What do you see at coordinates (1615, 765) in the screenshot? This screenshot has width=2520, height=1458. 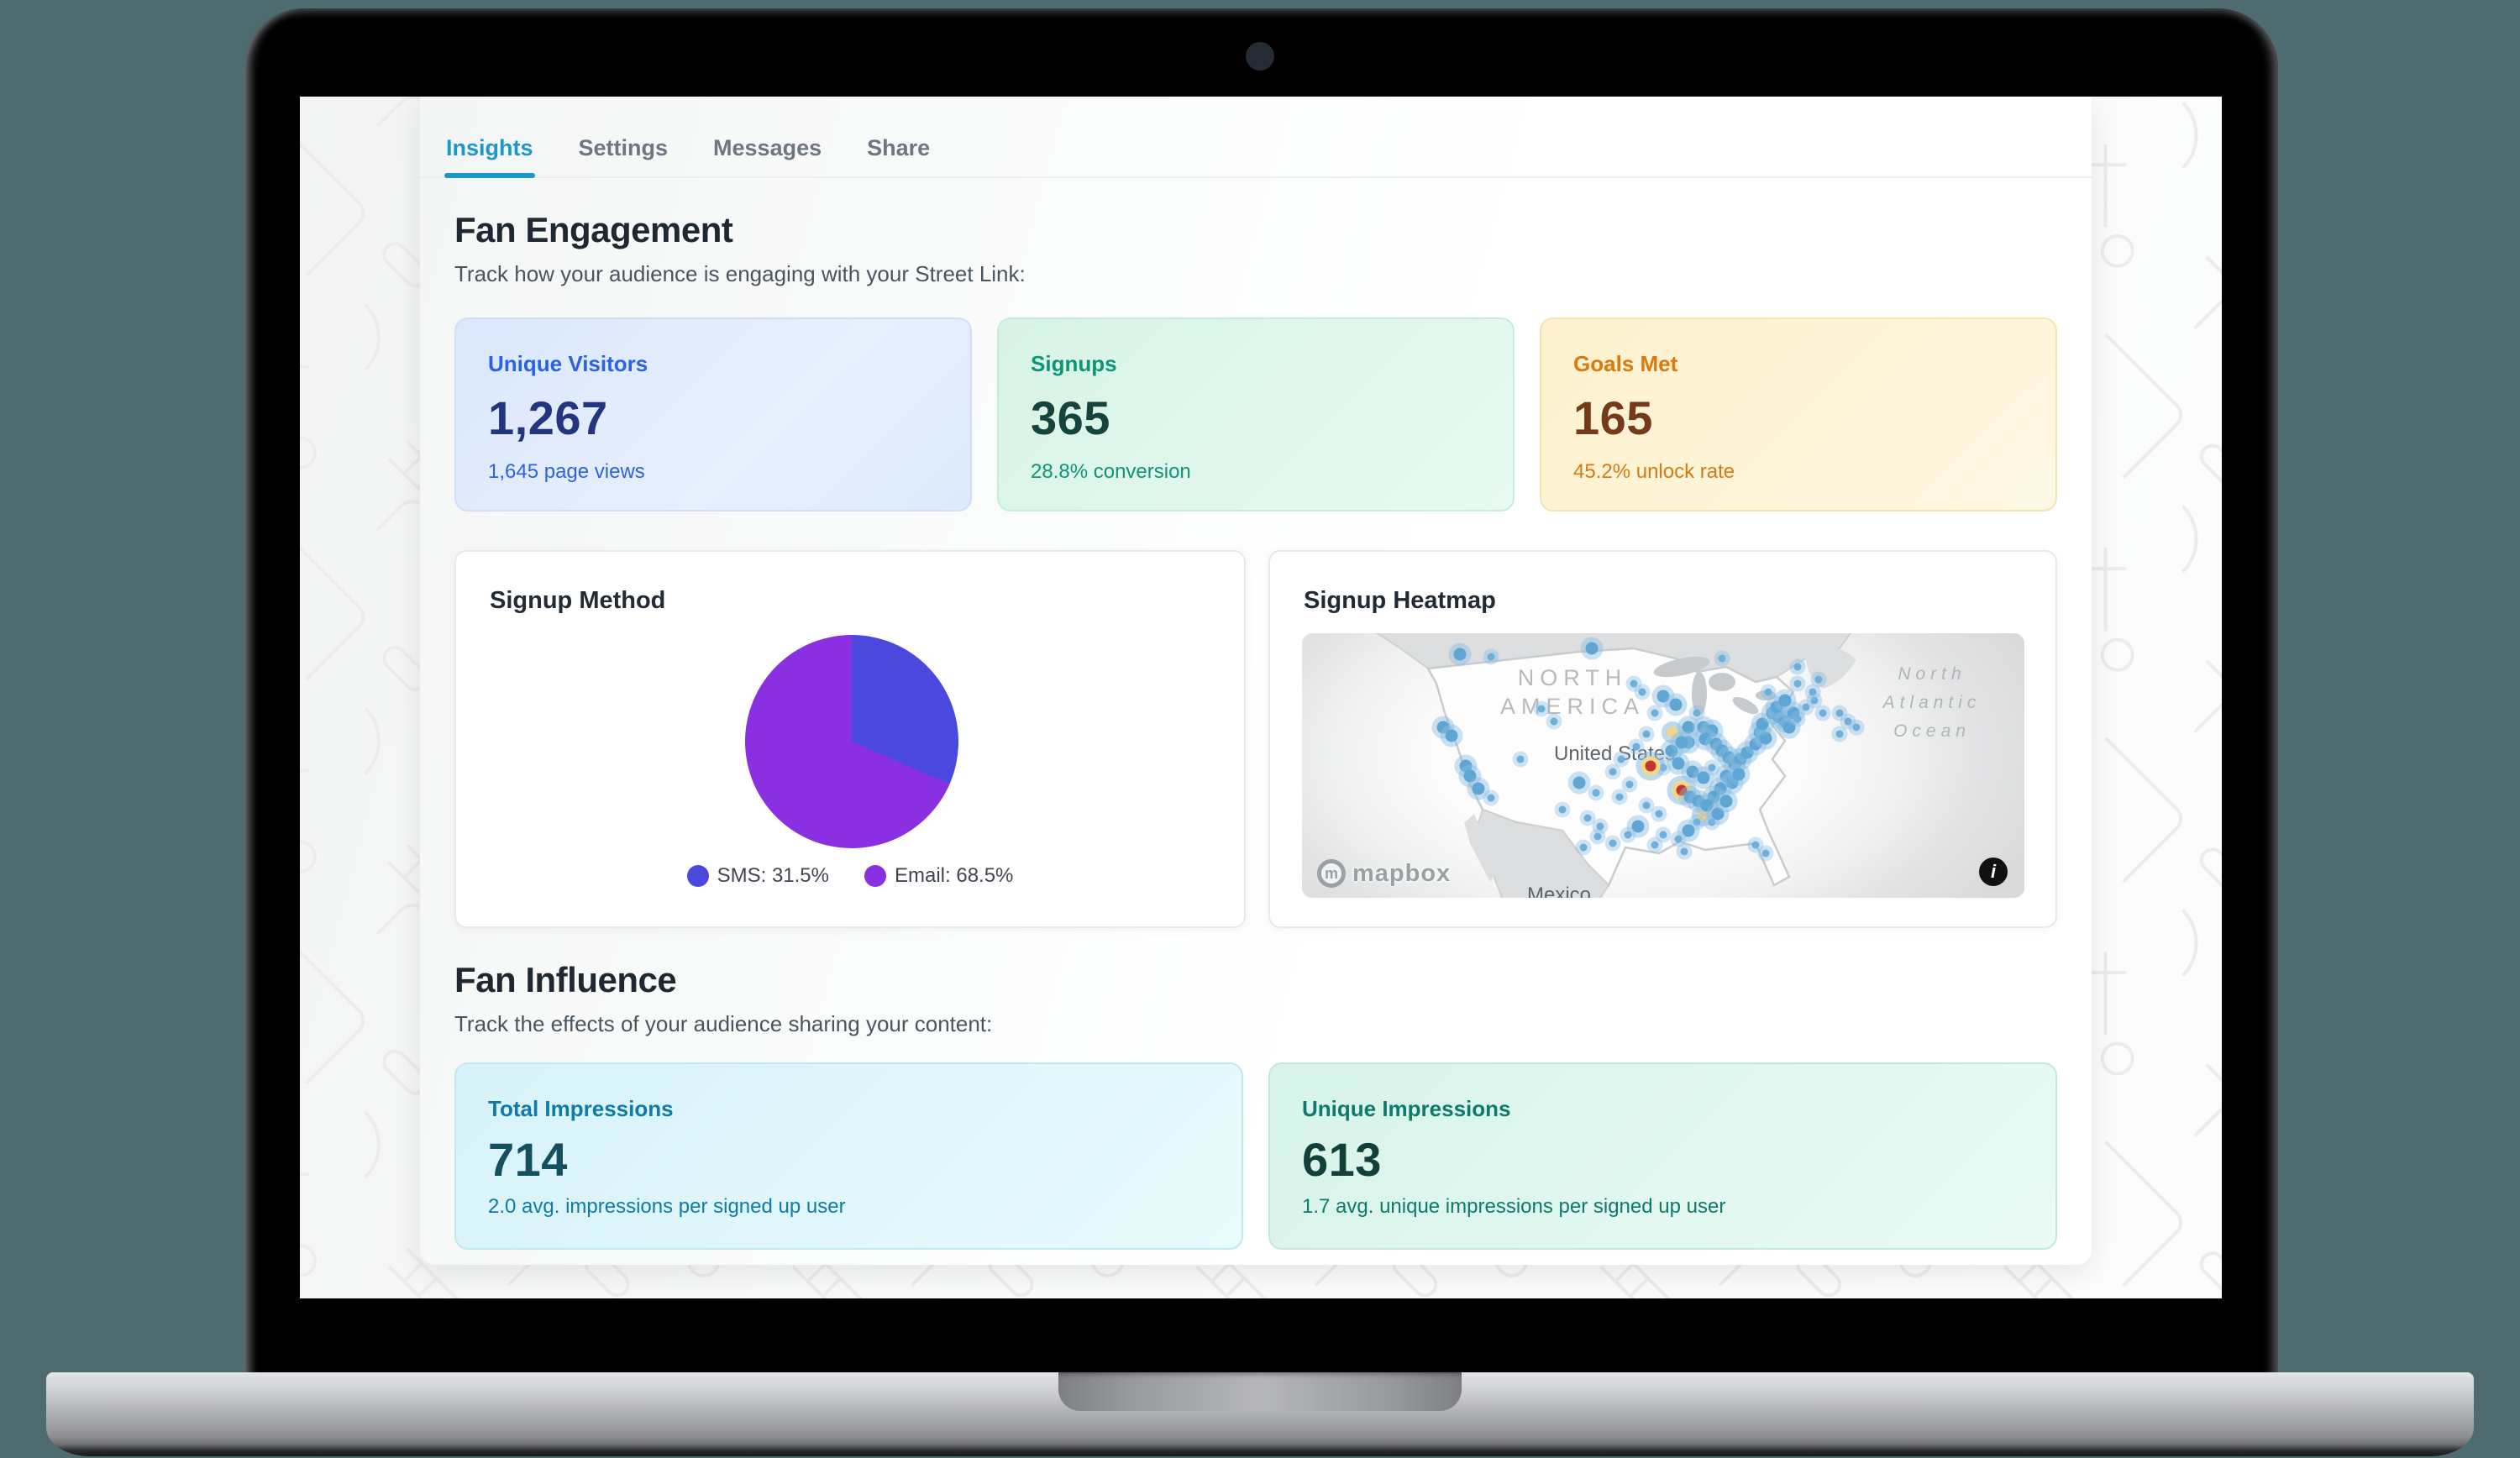 I see `map-landmasses` at bounding box center [1615, 765].